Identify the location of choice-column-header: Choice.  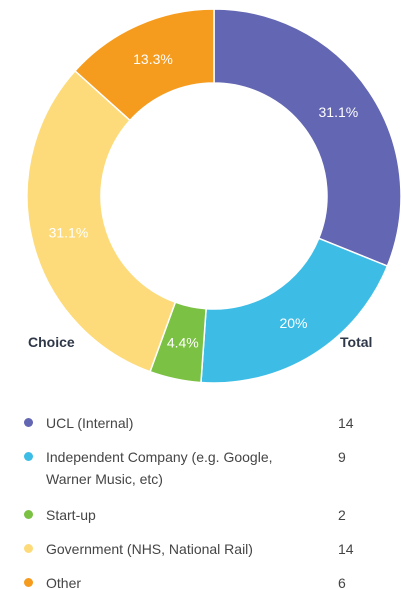
(51, 342).